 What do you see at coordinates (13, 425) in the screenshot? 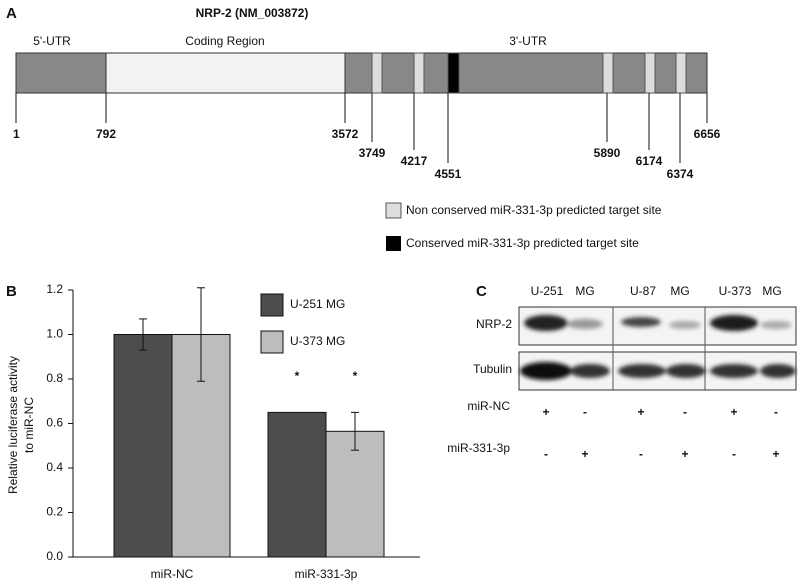
I see `y-axis-label: Relative luciferase activity` at bounding box center [13, 425].